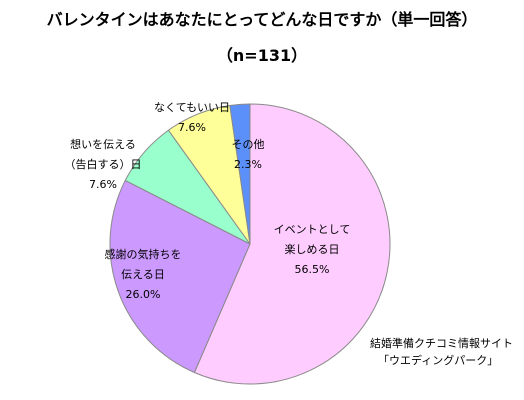 The height and width of the screenshot is (400, 524). Describe the element at coordinates (103, 144) in the screenshot. I see `pie-category-label-2-0: 想いを伝える` at that location.